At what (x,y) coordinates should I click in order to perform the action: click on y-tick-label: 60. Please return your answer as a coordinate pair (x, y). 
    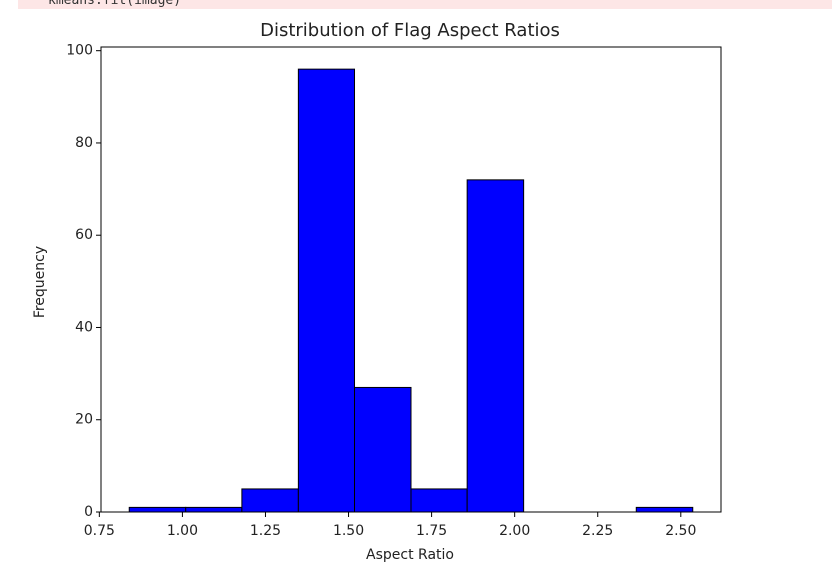
    Looking at the image, I should click on (84, 235).